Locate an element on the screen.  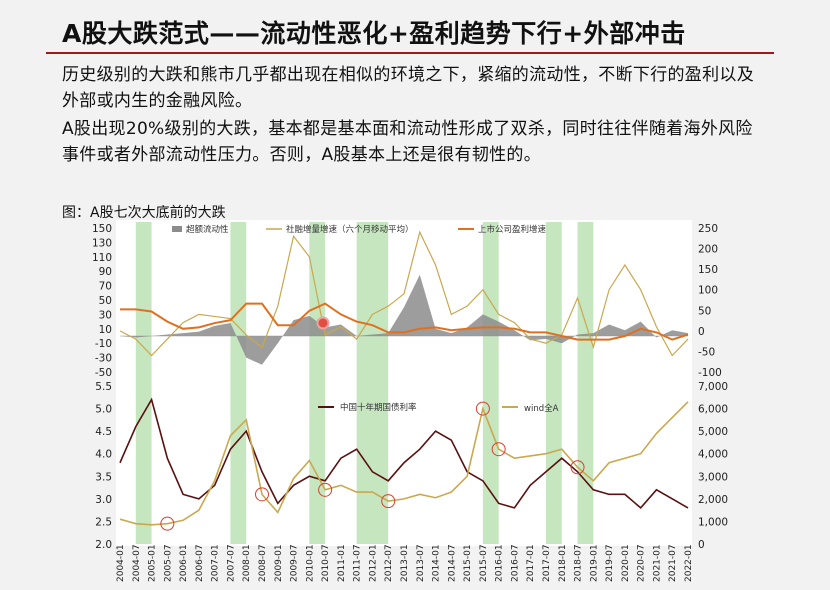
highlight-marker is located at coordinates (323, 323).